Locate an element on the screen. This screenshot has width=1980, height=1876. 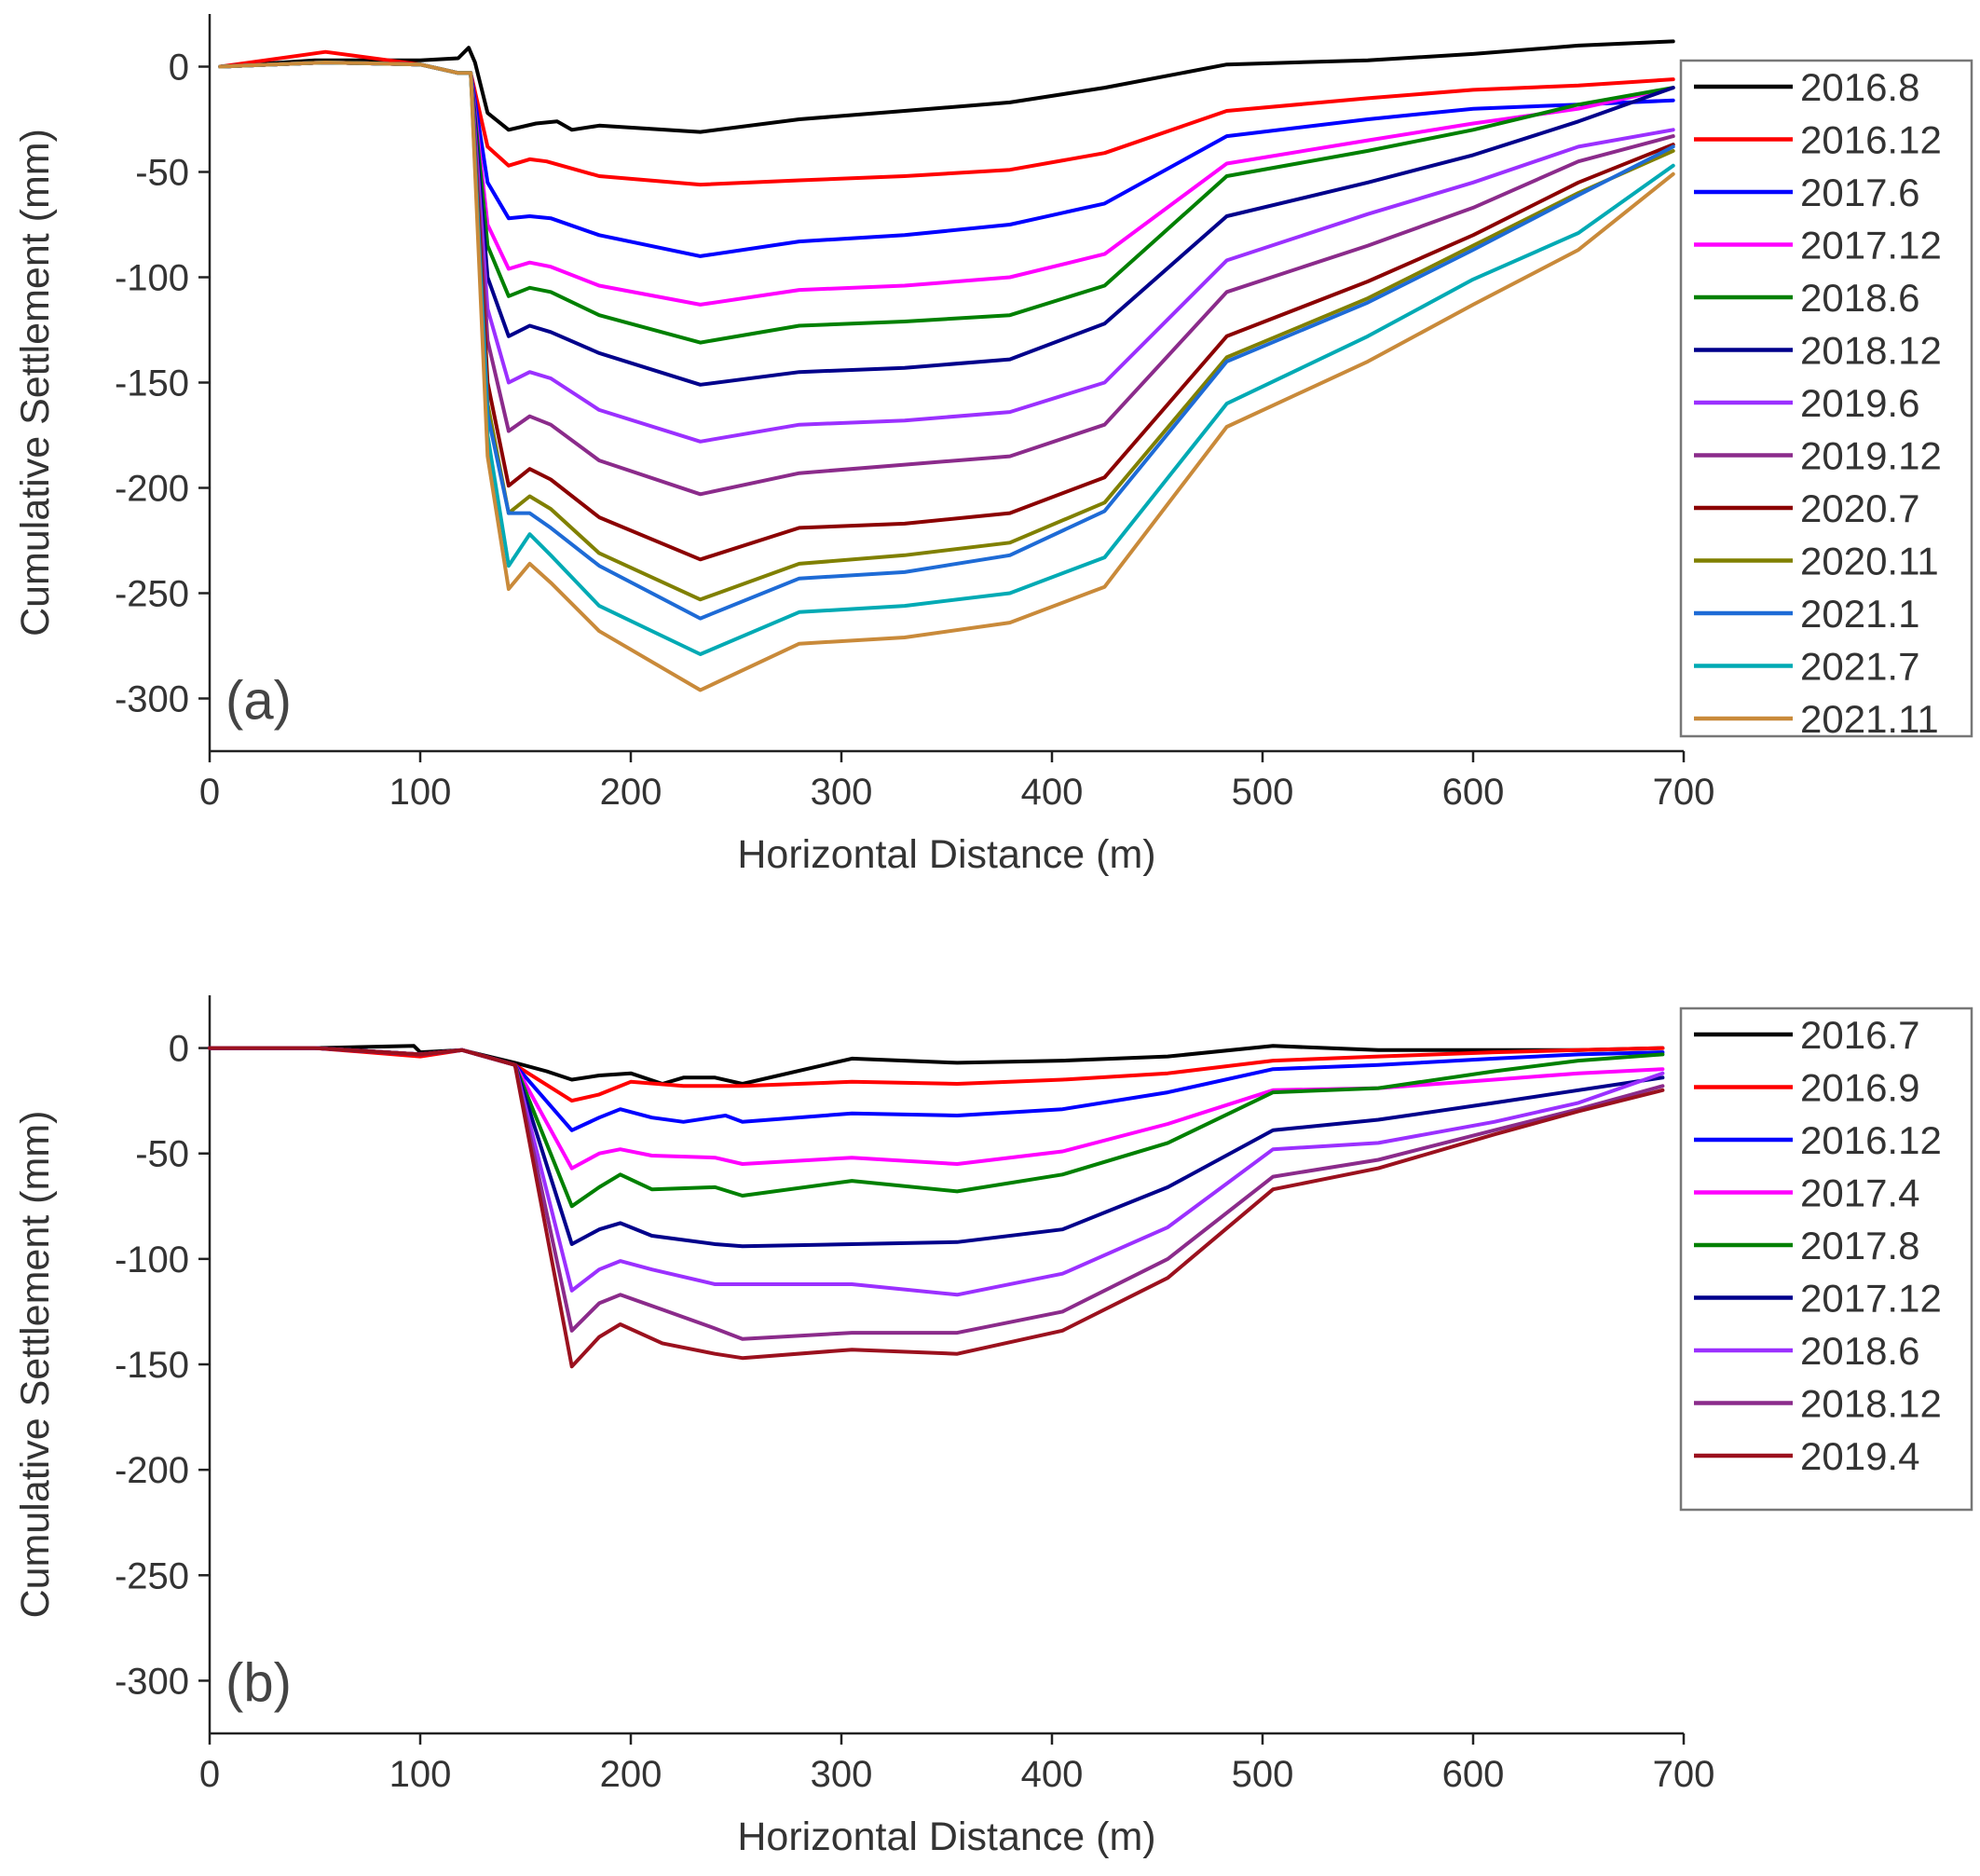
panel-label: (b) is located at coordinates (259, 1682).